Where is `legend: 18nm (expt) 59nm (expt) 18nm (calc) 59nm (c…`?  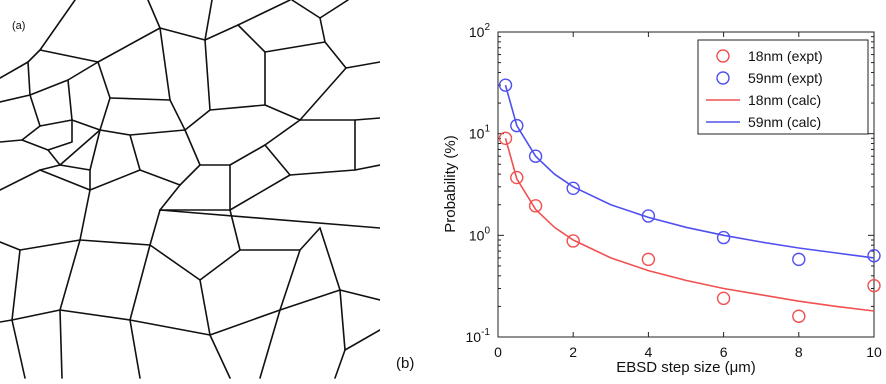
legend: 18nm (expt) 59nm (expt) 18nm (calc) 59nm (c… is located at coordinates (783, 87).